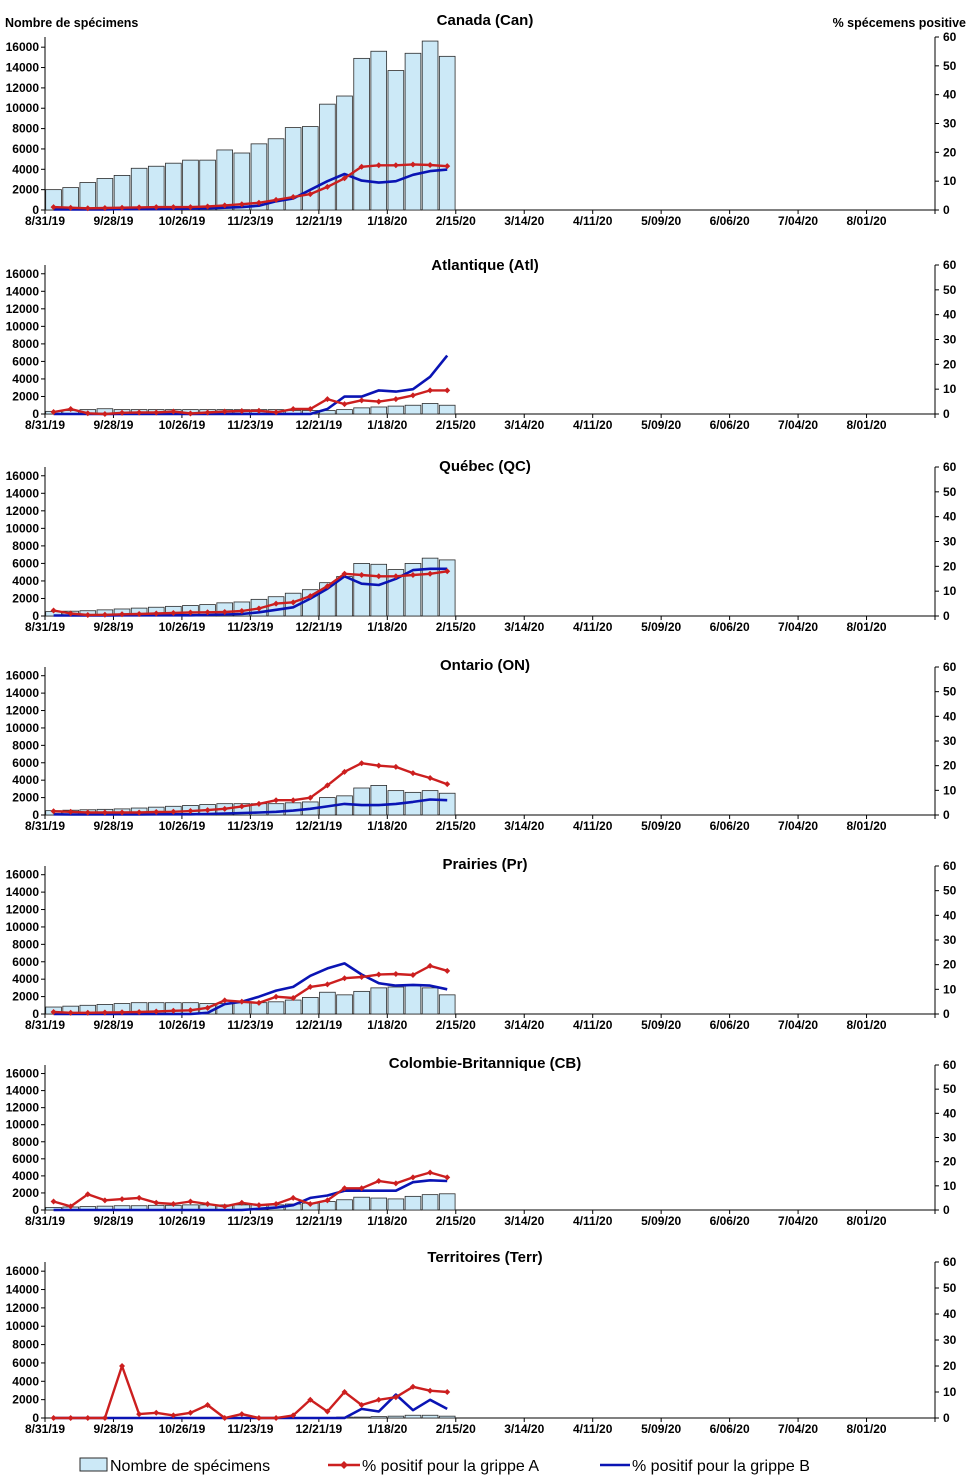 This screenshot has height=1480, width=970. Describe the element at coordinates (950, 1113) in the screenshot. I see `right-tick-label: 40` at that location.